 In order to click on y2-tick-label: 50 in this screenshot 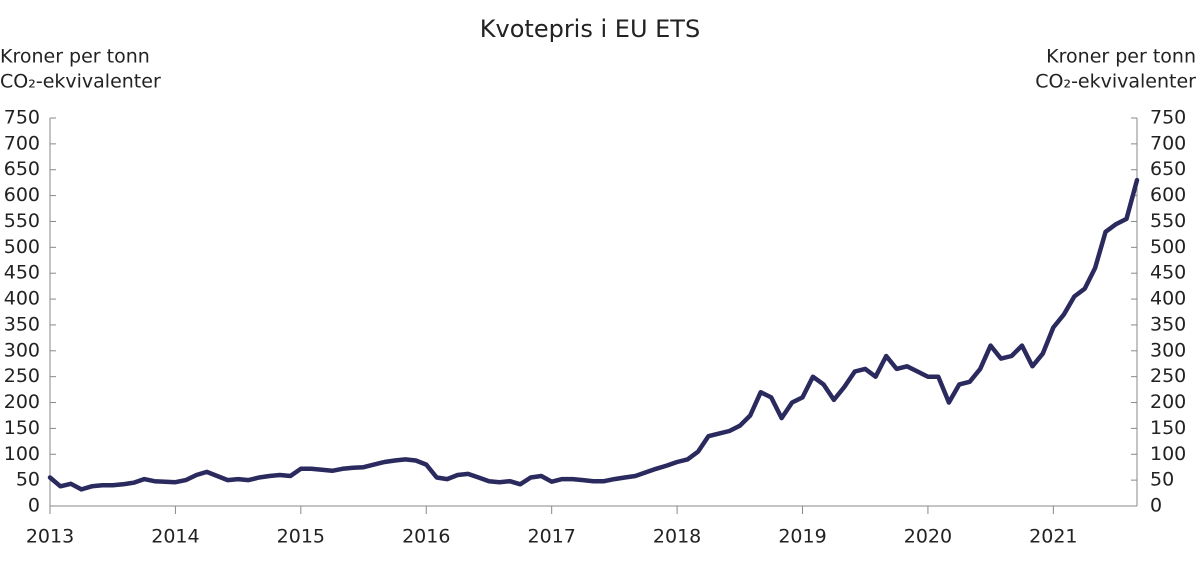, I will do `click(1162, 480)`.